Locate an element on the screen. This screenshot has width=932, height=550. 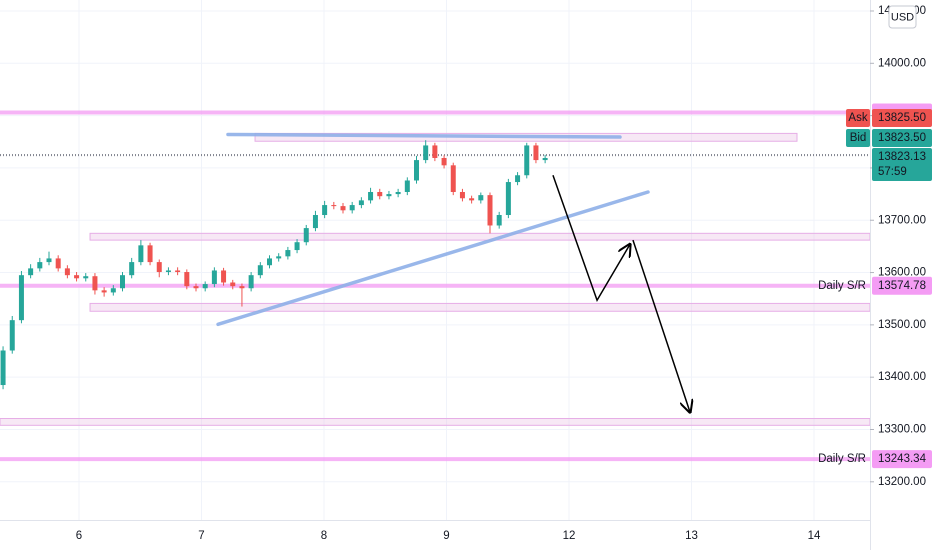
last-value: 13823.13 is located at coordinates (902, 157).